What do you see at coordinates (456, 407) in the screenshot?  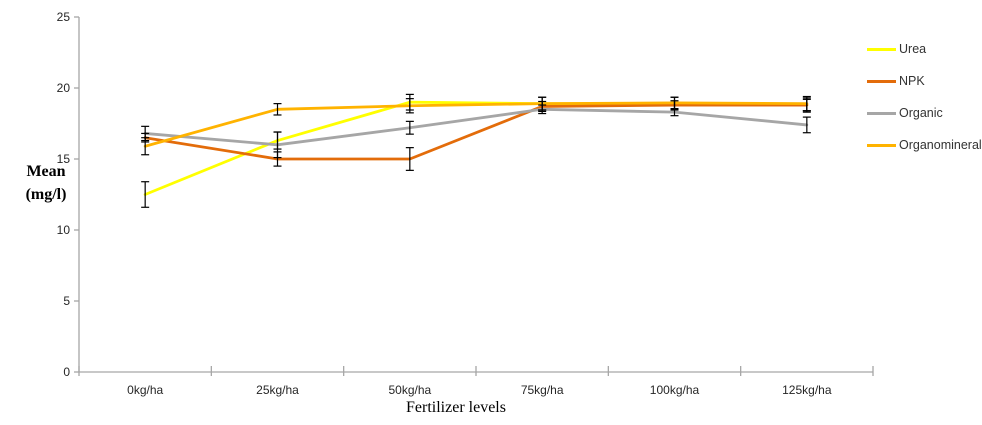 I see `x-axis-title: Fertilizer levels` at bounding box center [456, 407].